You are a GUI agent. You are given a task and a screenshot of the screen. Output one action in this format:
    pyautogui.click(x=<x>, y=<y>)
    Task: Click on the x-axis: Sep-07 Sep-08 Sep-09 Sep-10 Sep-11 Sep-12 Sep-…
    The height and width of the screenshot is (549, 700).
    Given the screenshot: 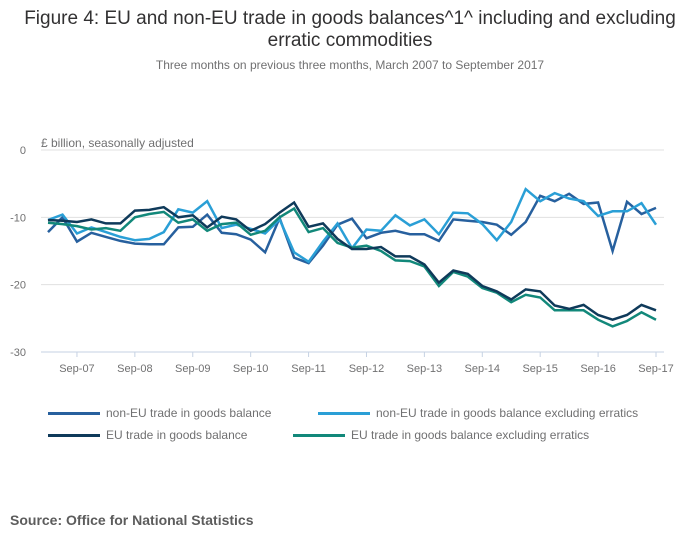 What is the action you would take?
    pyautogui.click(x=357, y=363)
    